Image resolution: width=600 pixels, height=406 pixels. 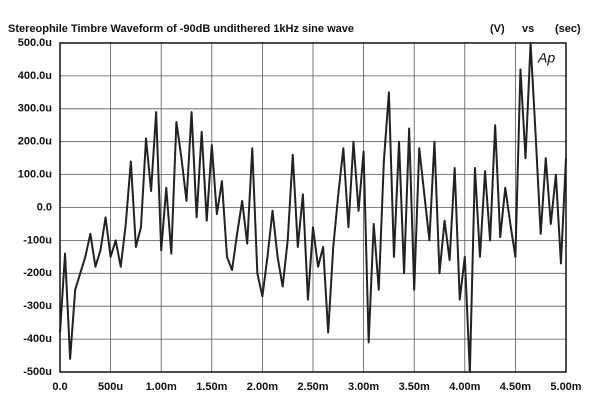 What do you see at coordinates (568, 29) in the screenshot?
I see `x-unit: (sec)` at bounding box center [568, 29].